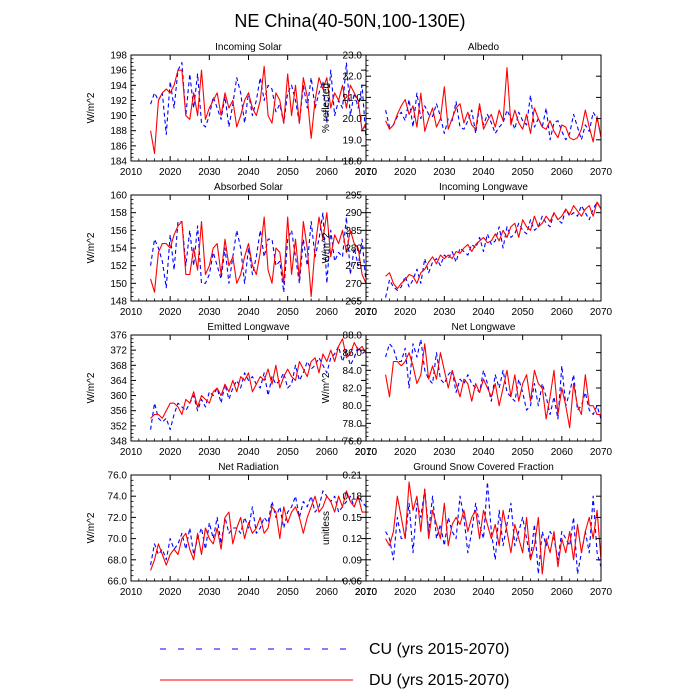 The width and height of the screenshot is (700, 700). I want to click on y-tick-label: 352, so click(118, 426).